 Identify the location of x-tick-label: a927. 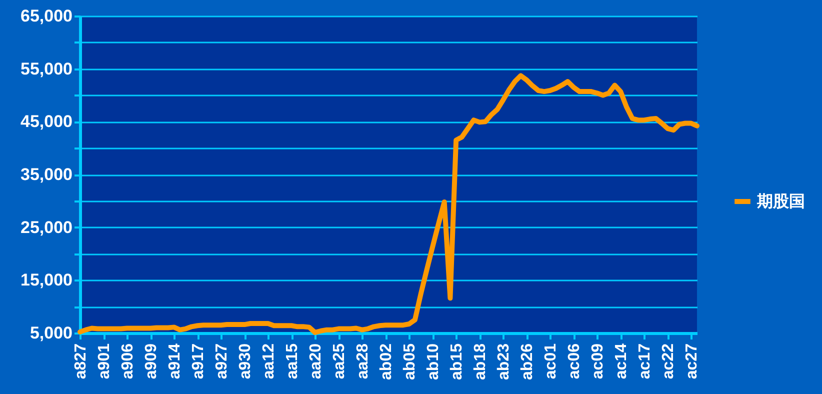
(222, 361).